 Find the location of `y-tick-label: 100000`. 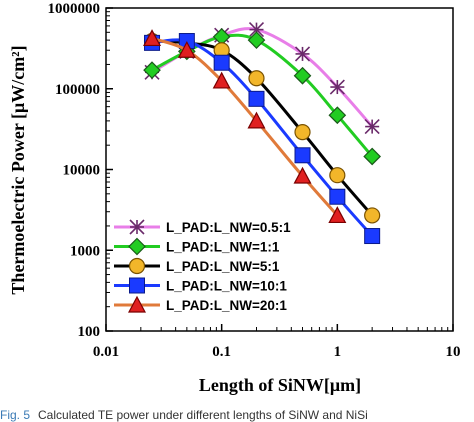

y-tick-label: 100000 is located at coordinates (77, 90).